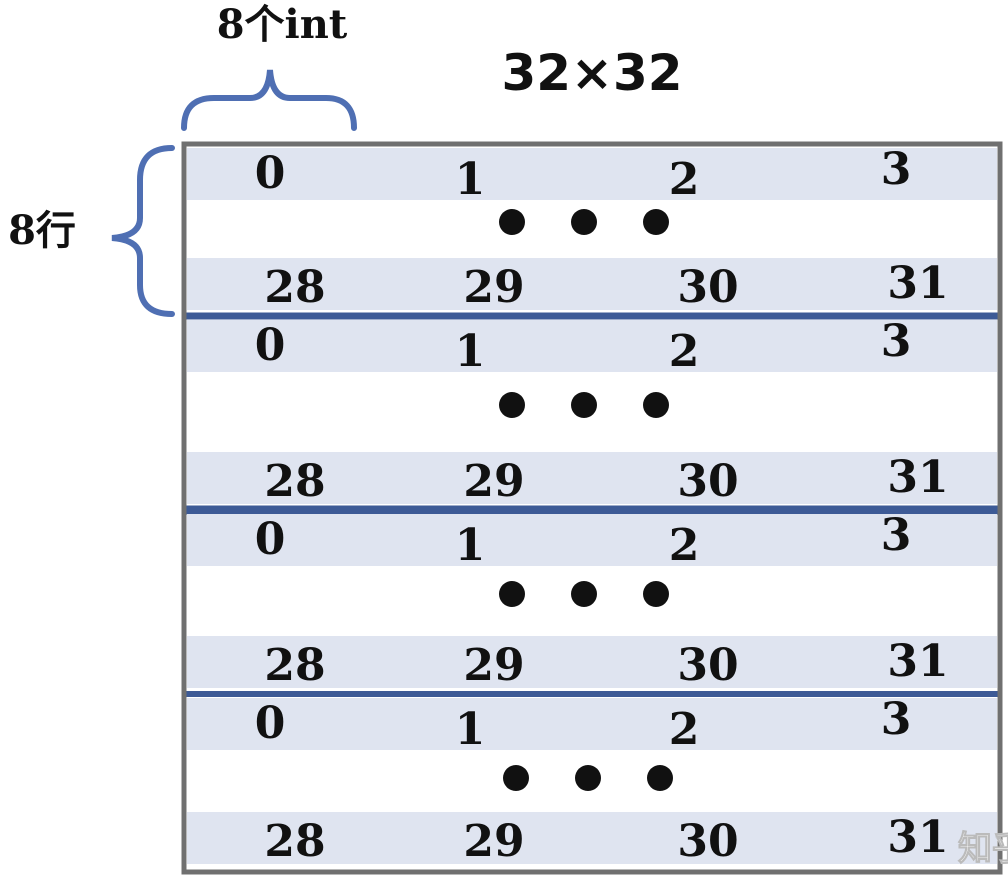  What do you see at coordinates (143, 231) in the screenshot?
I see `row-brace` at bounding box center [143, 231].